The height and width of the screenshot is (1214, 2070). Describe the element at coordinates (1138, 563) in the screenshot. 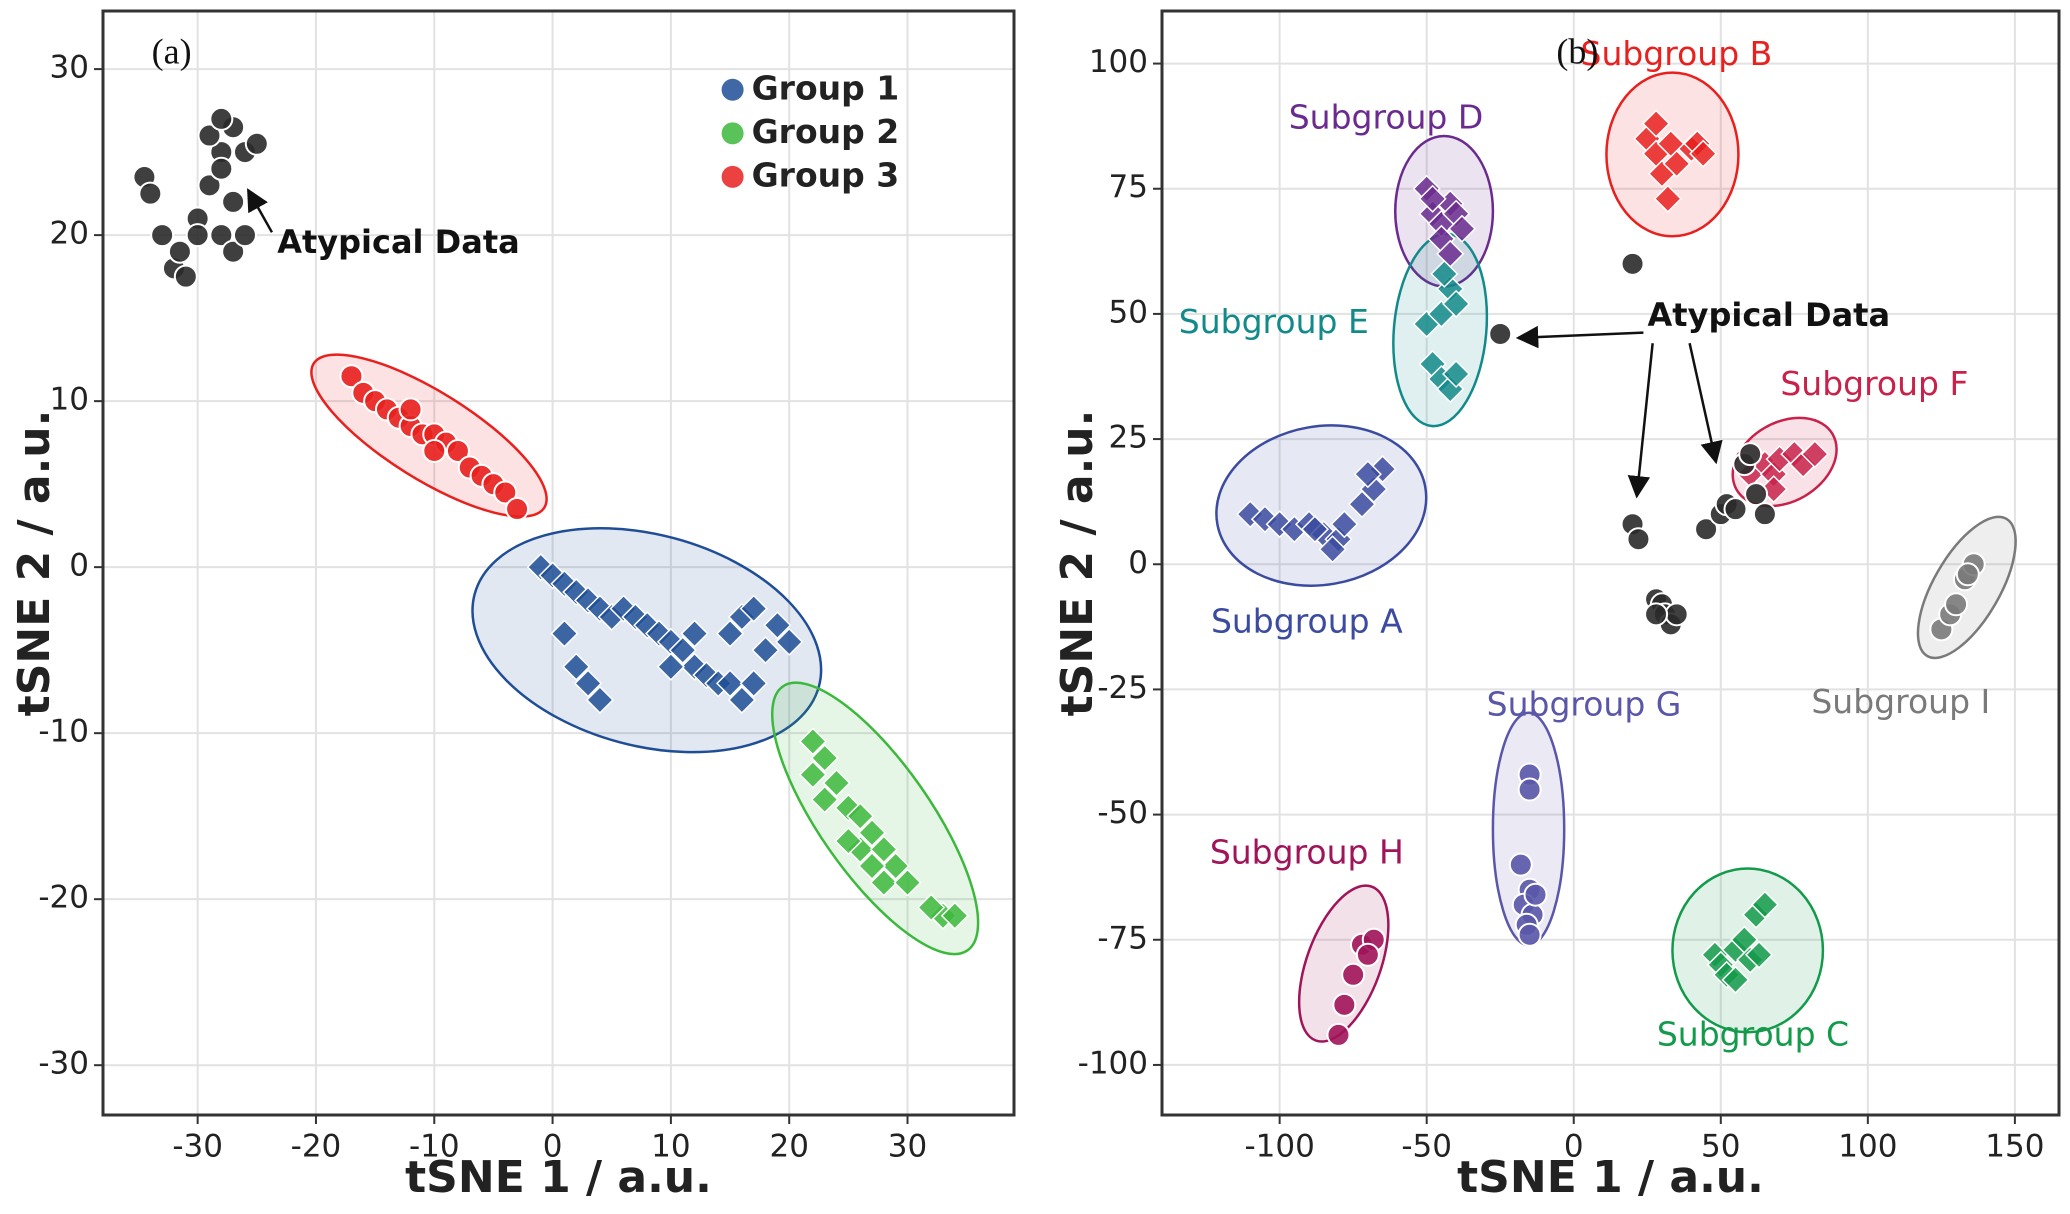

I see `y-tick-label: 0` at that location.